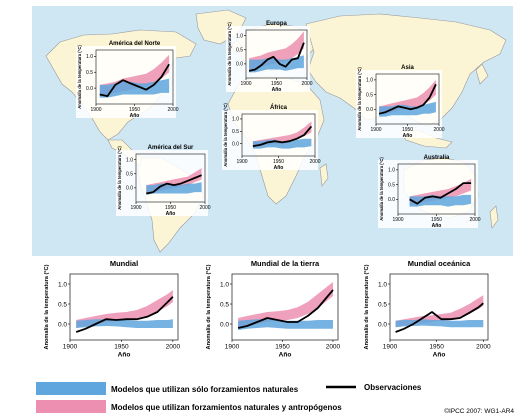 The image size is (519, 417). I want to click on panel-title: América del Sur, so click(171, 148).